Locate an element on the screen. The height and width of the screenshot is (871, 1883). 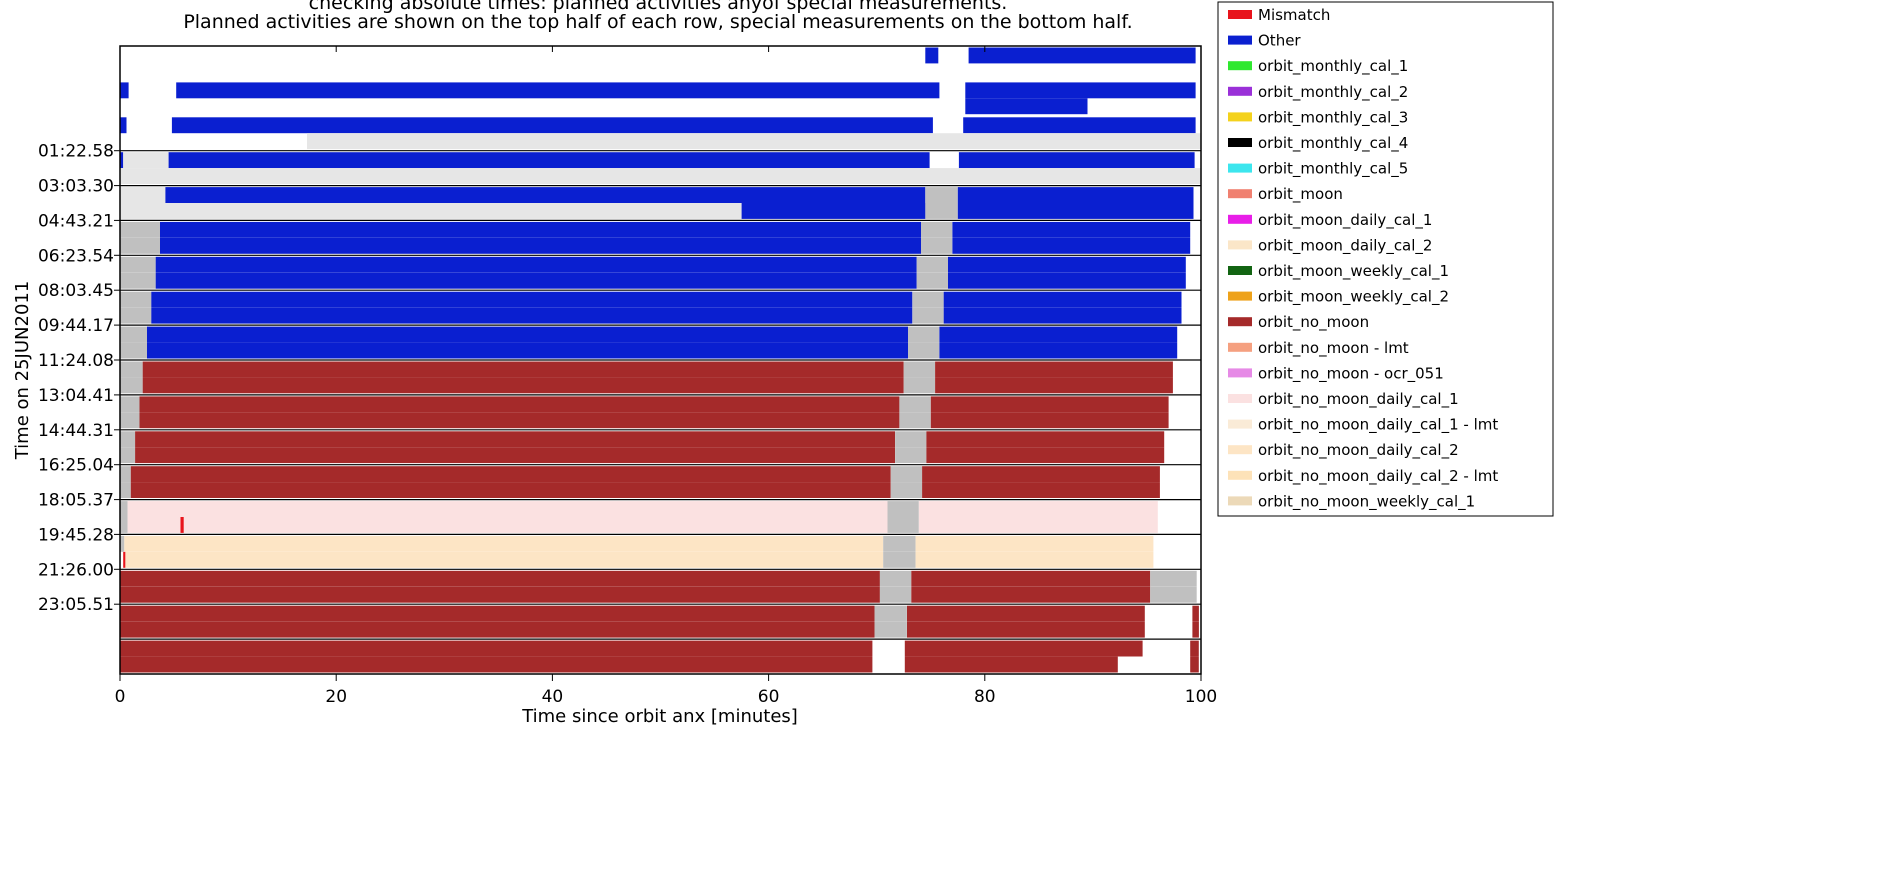
legend-entry: orbit_monthly_cal_1 is located at coordinates (1318, 66).